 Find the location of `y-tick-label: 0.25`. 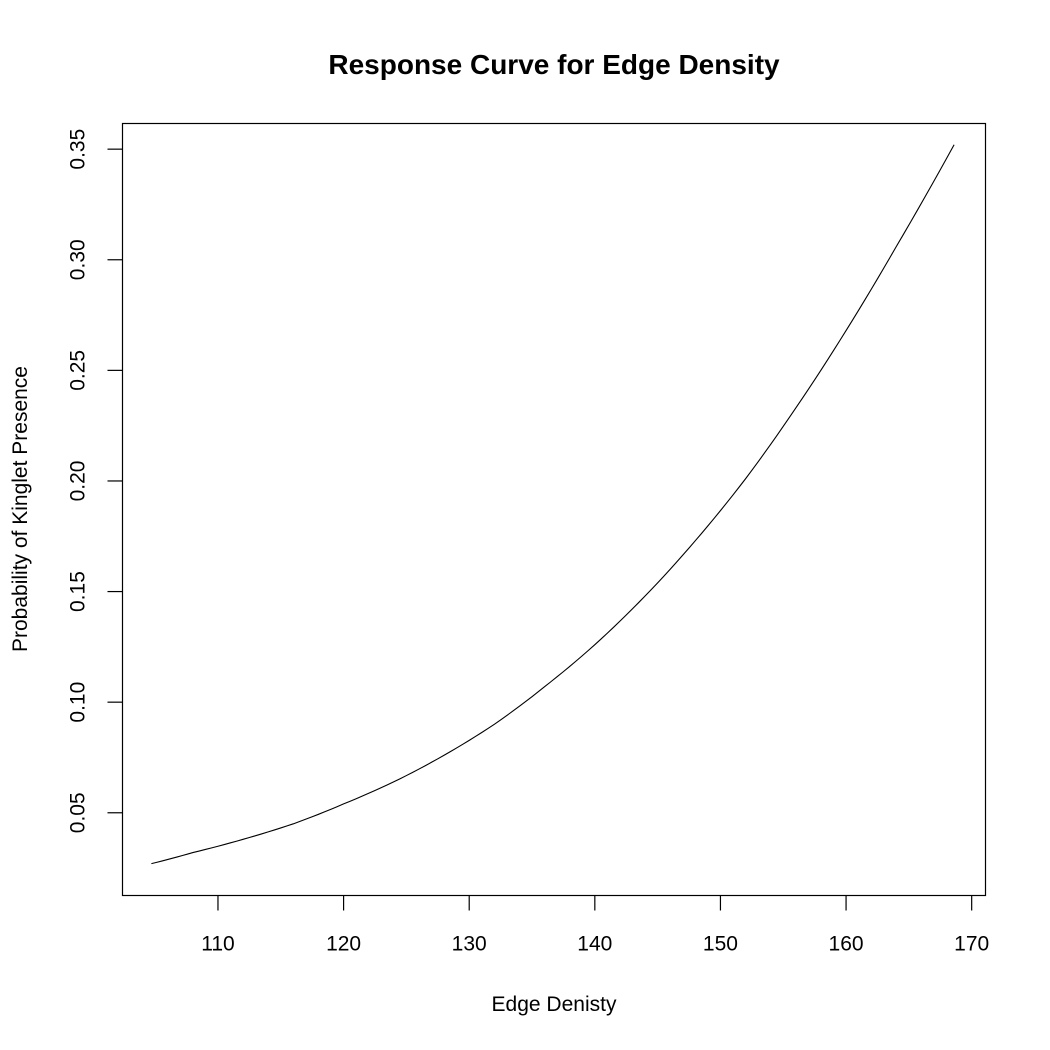

y-tick-label: 0.25 is located at coordinates (78, 370).